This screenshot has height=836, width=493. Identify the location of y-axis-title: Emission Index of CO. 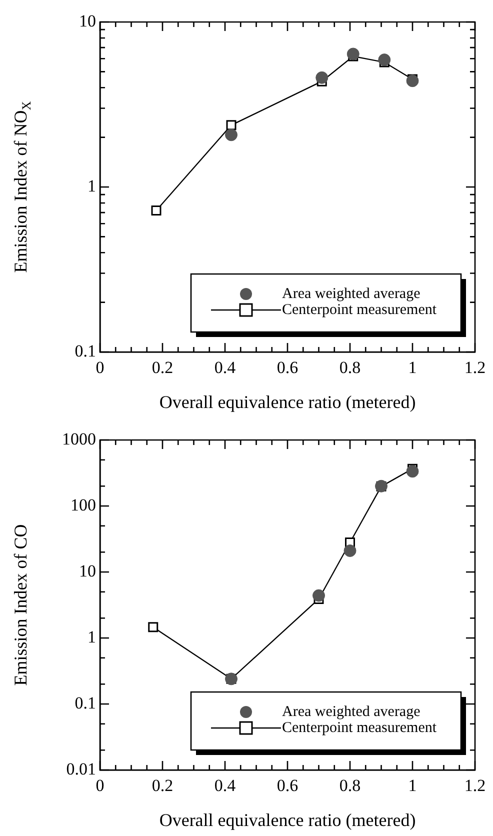
(20, 605).